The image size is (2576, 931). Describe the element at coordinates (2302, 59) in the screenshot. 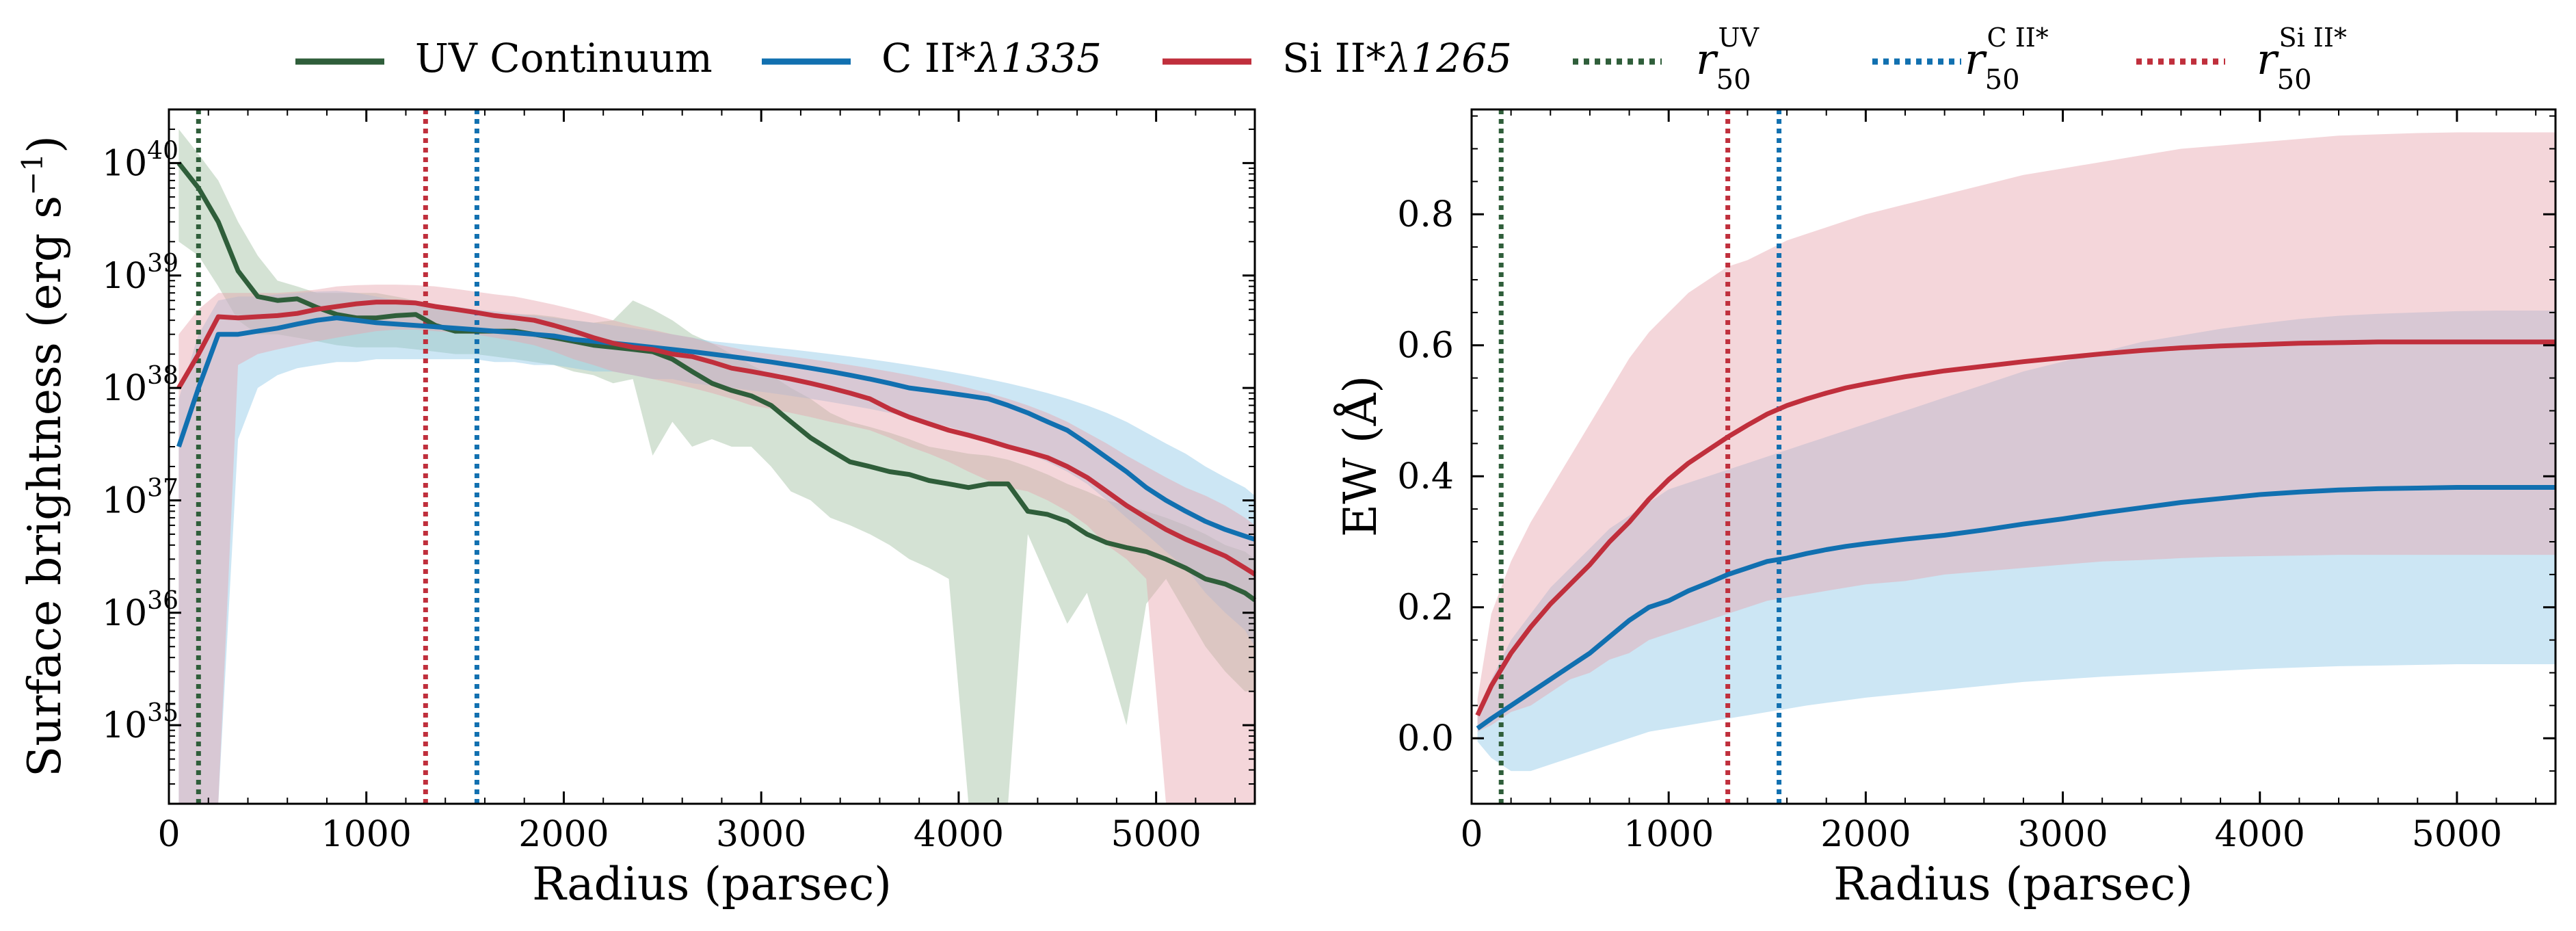

I see `legend-label-r50-si2: r50Si II*` at that location.